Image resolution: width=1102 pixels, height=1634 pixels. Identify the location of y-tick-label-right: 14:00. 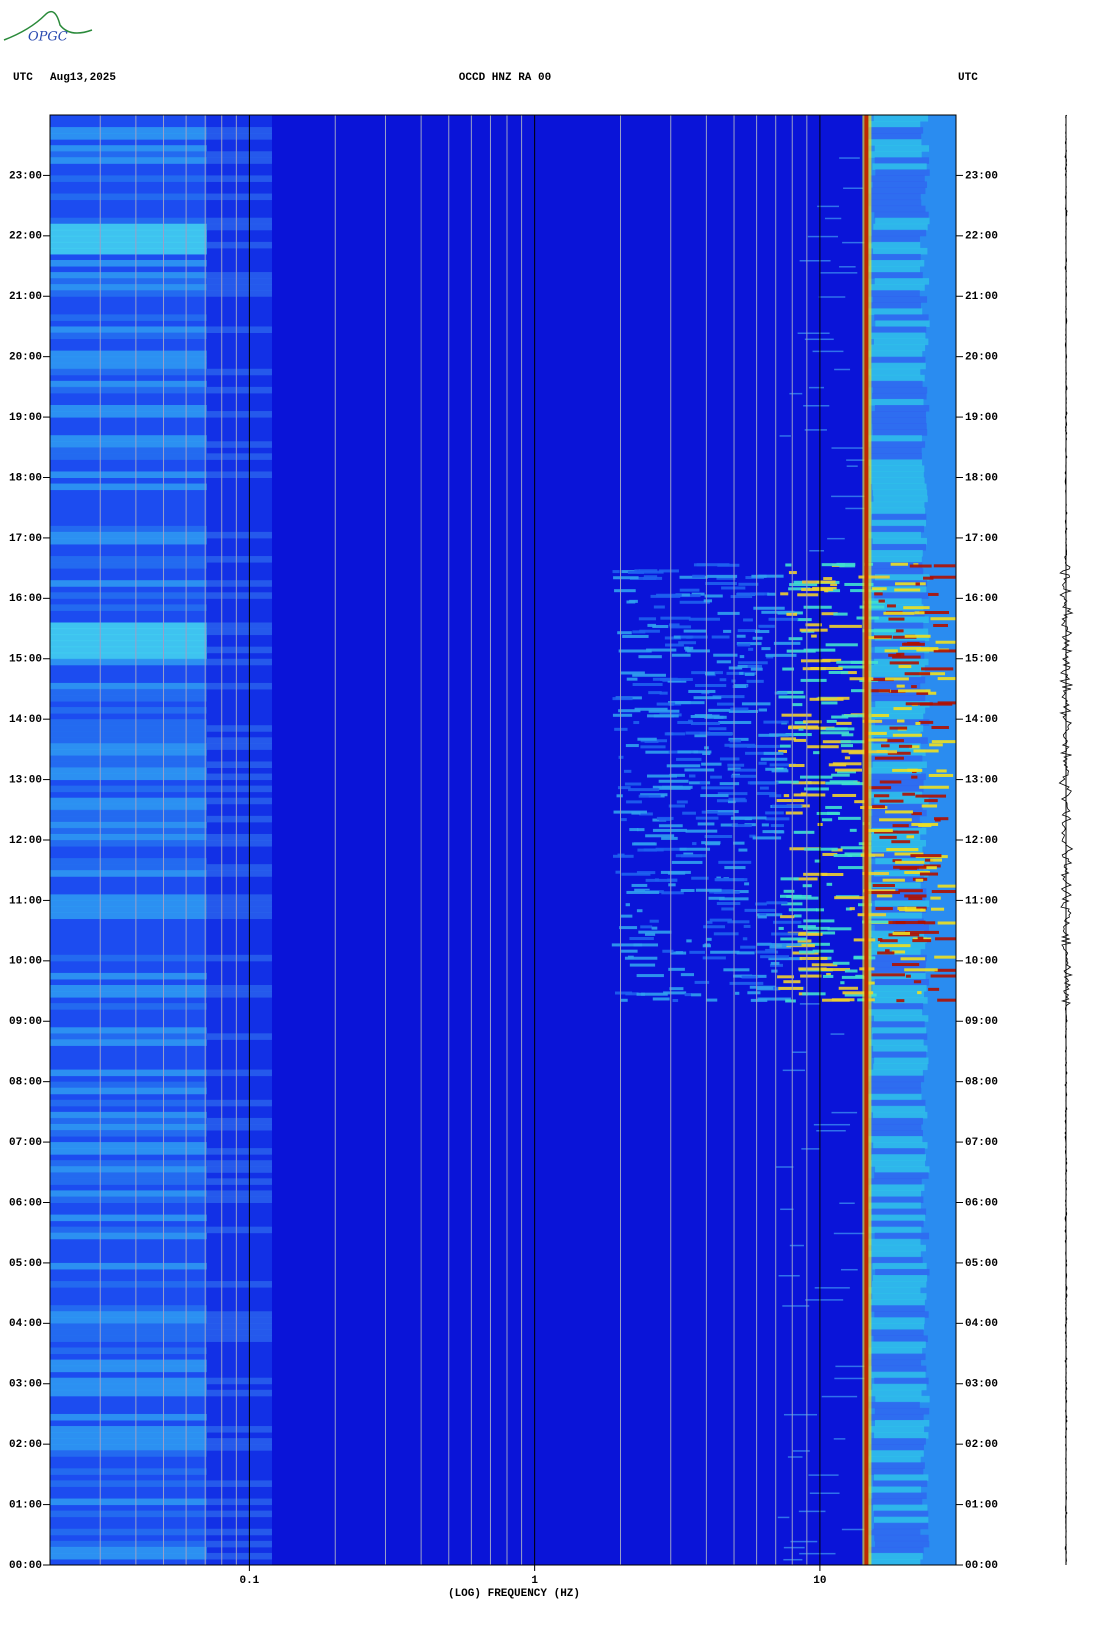
(981, 720).